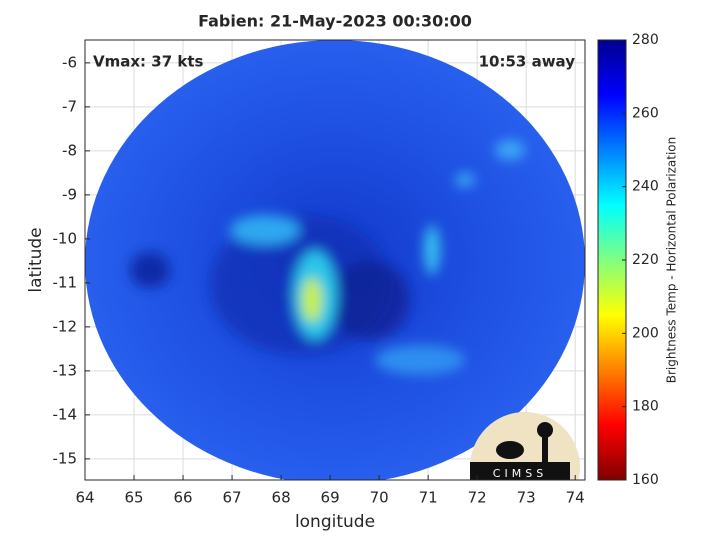 This screenshot has width=720, height=540. What do you see at coordinates (36, 259) in the screenshot?
I see `y-axis-label: latitude` at bounding box center [36, 259].